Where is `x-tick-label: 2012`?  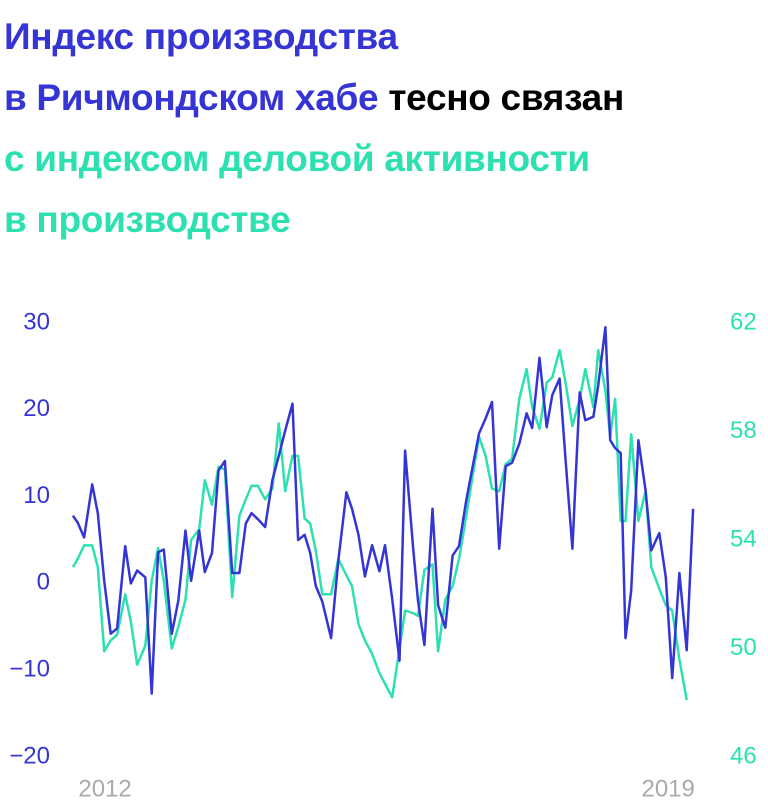
x-tick-label: 2012 is located at coordinates (104, 788).